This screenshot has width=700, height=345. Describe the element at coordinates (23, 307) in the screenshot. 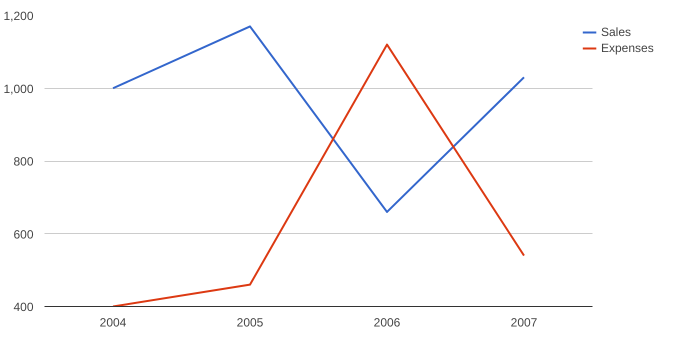

I see `y-tick-label: 400` at that location.